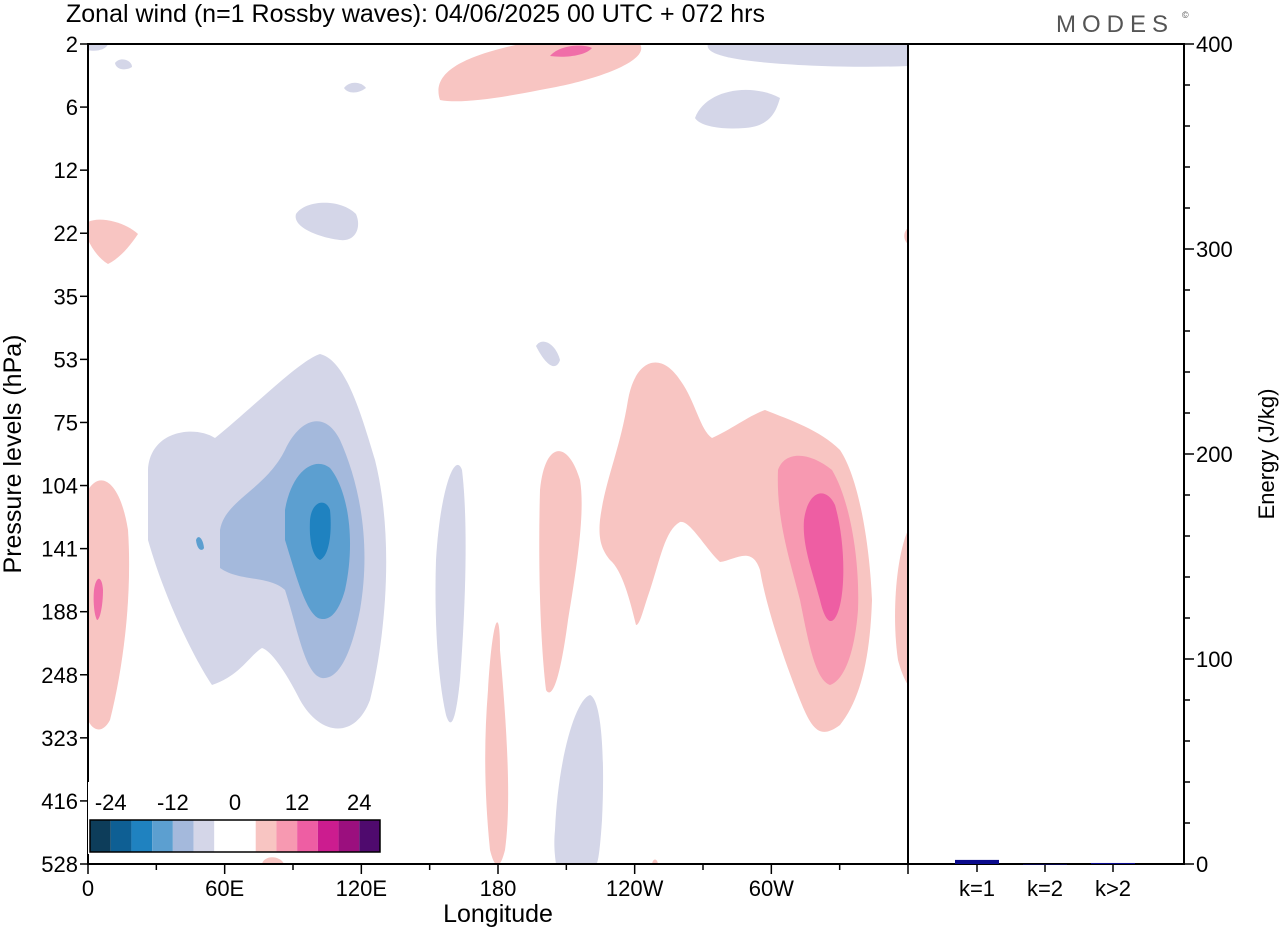  What do you see at coordinates (59, 486) in the screenshot?
I see `y-tick-label: 104` at bounding box center [59, 486].